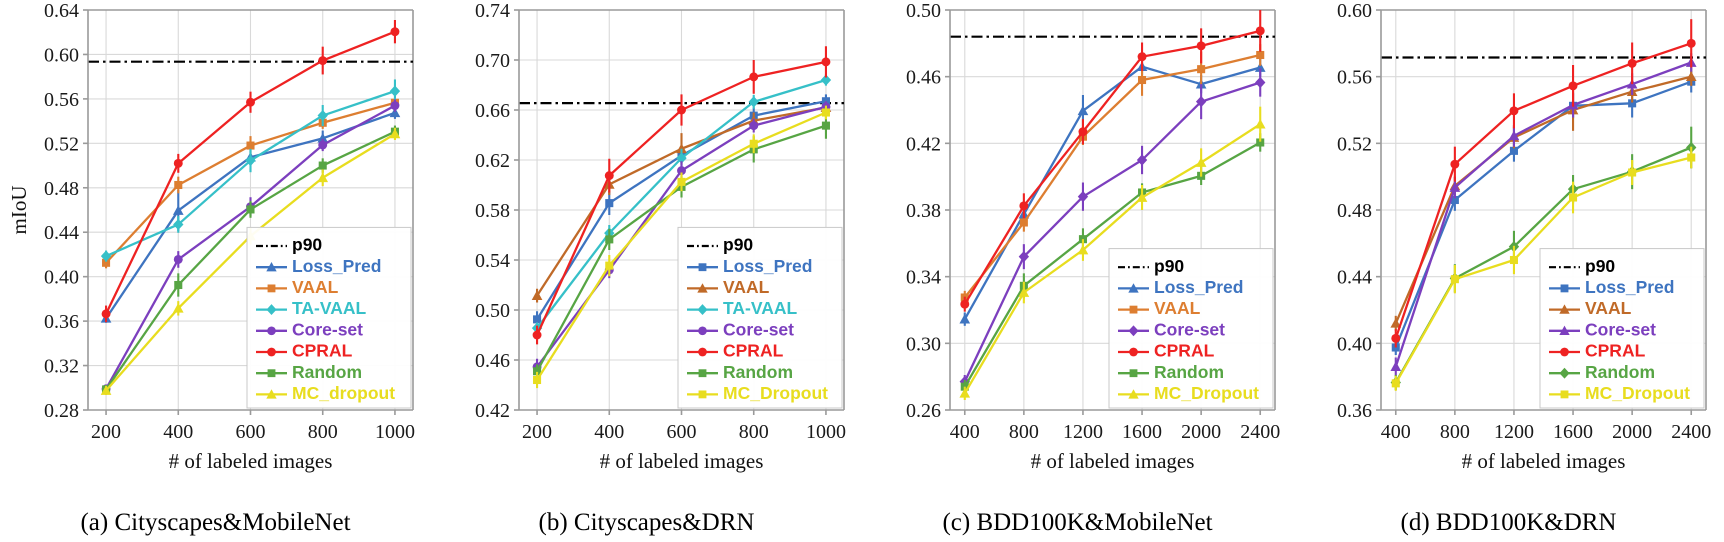 The image size is (1724, 542). Describe the element at coordinates (1608, 308) in the screenshot. I see `legend-label: VAAL` at that location.